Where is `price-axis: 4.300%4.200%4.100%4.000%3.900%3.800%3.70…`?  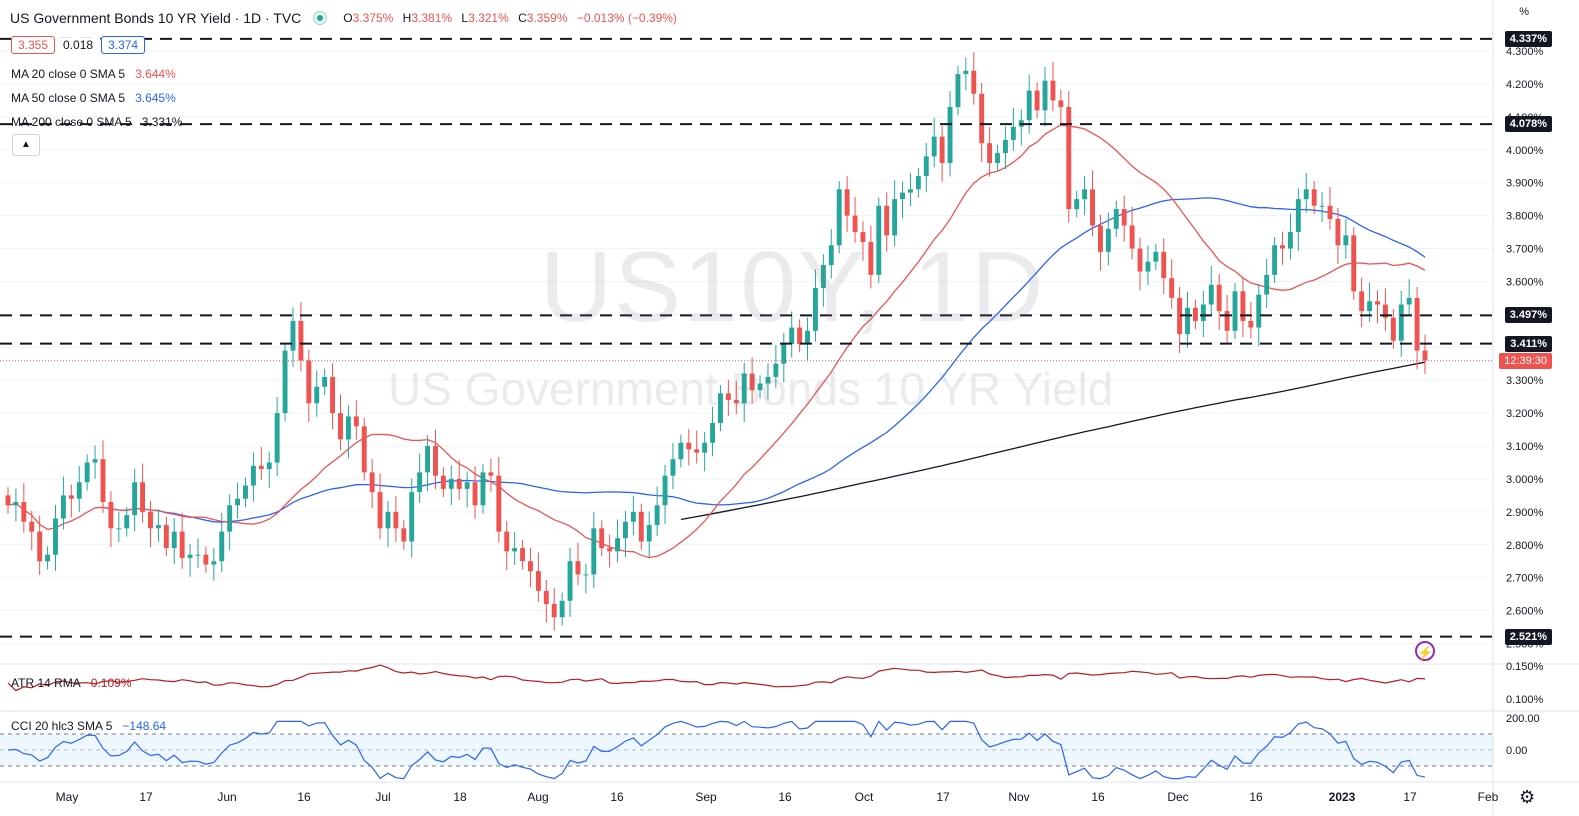
price-axis: 4.300%4.200%4.100%4.000%3.900%3.800%3.70… is located at coordinates (1525, 401).